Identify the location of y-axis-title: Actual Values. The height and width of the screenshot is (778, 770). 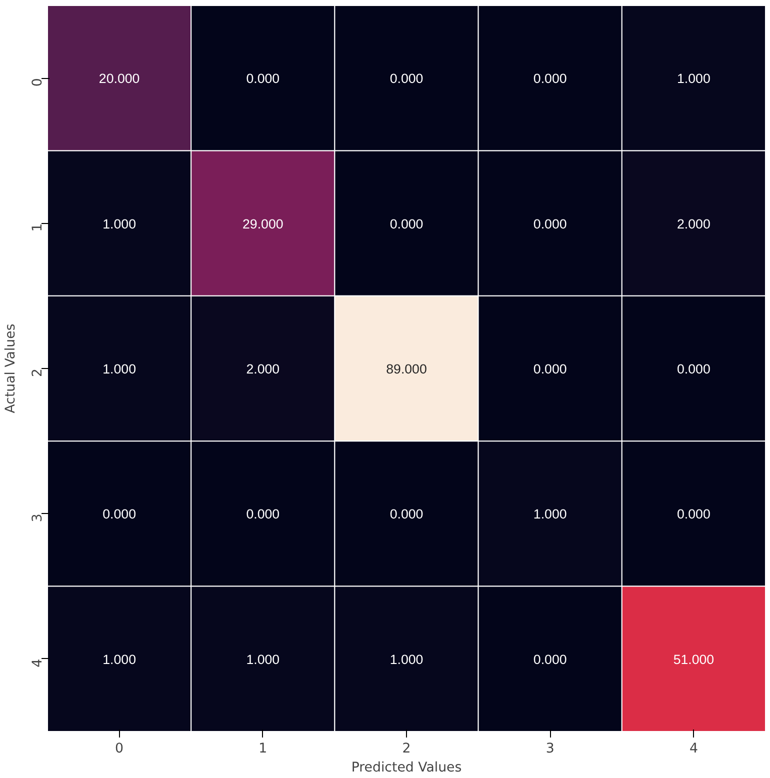
(11, 369).